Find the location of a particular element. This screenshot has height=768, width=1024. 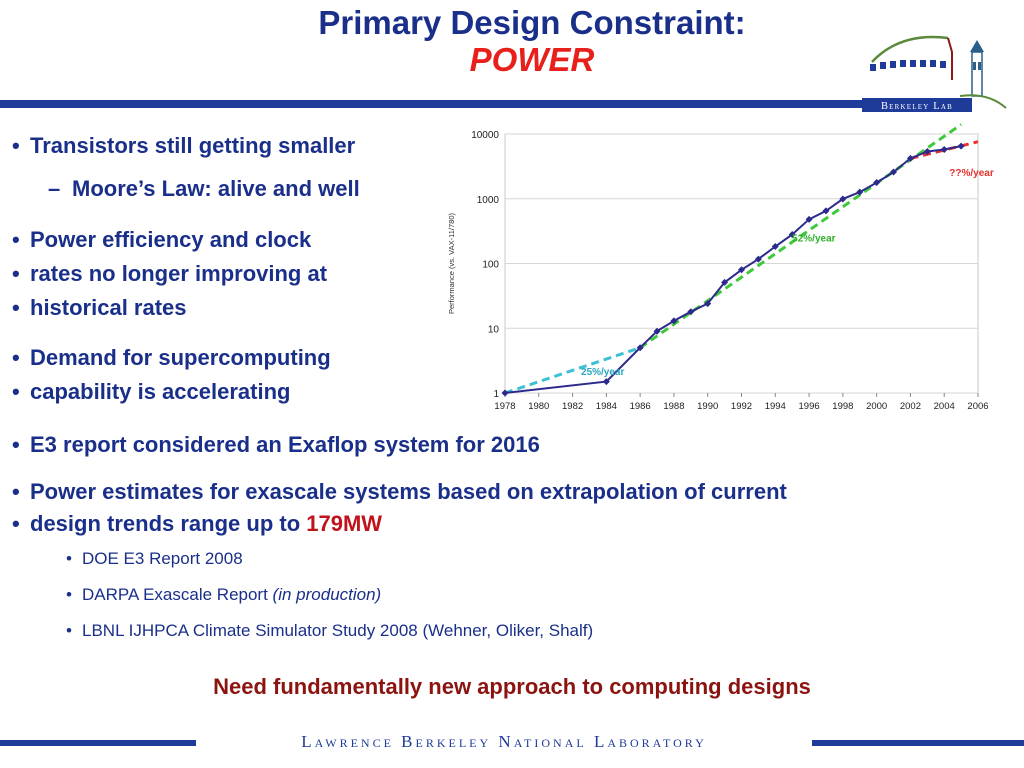

header-divider-bar is located at coordinates (431, 104).